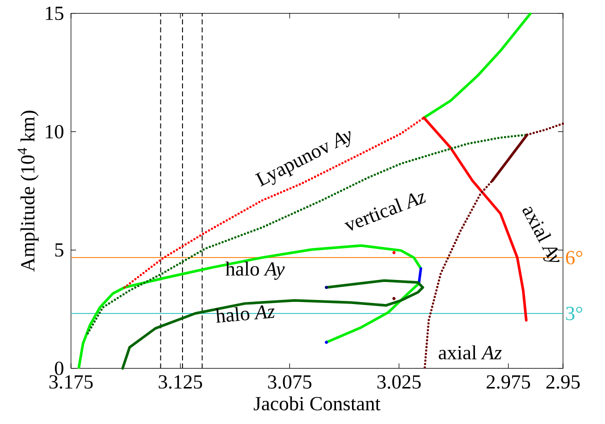 The image size is (605, 424). Describe the element at coordinates (563, 382) in the screenshot. I see `x-tick-label: 2.95` at that location.